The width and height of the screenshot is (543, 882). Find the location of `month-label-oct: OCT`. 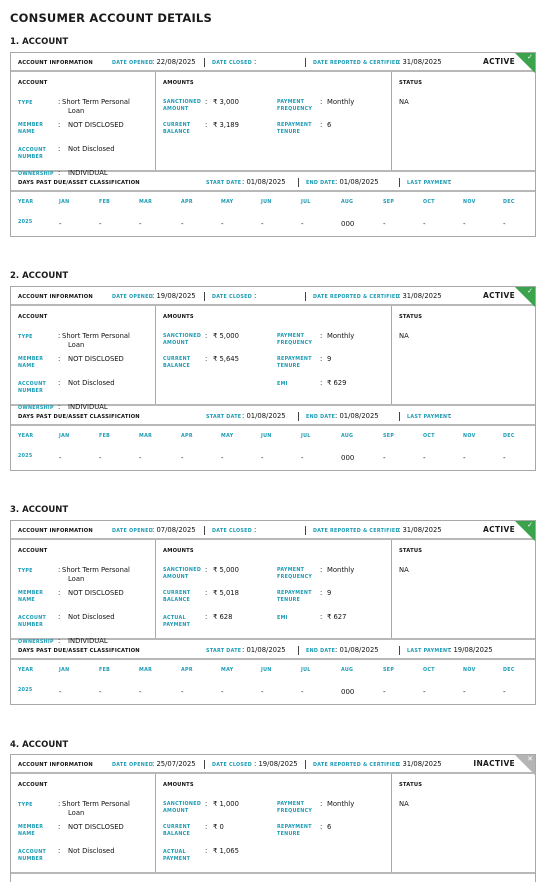

month-label-oct: OCT is located at coordinates (429, 436).